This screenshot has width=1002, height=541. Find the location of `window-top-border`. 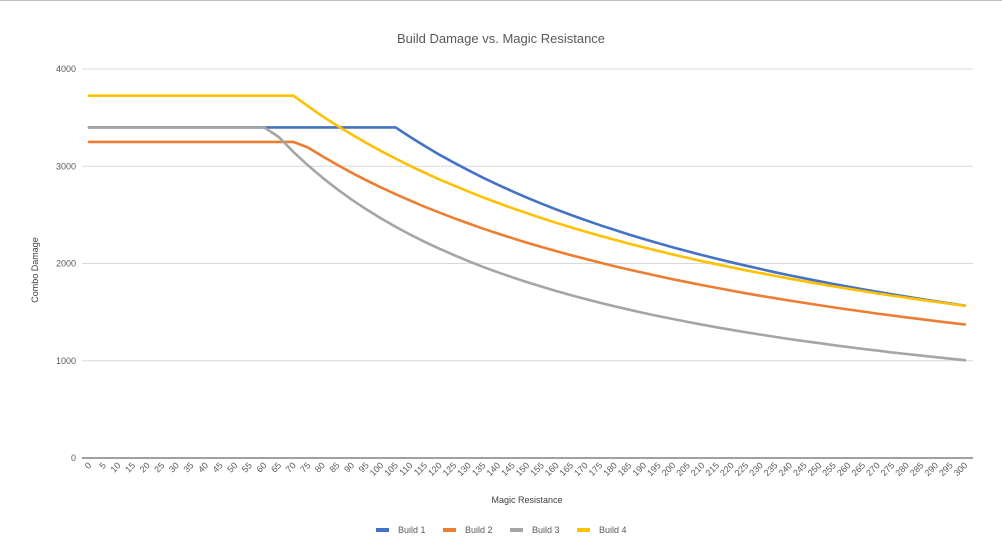

window-top-border is located at coordinates (501, 0).